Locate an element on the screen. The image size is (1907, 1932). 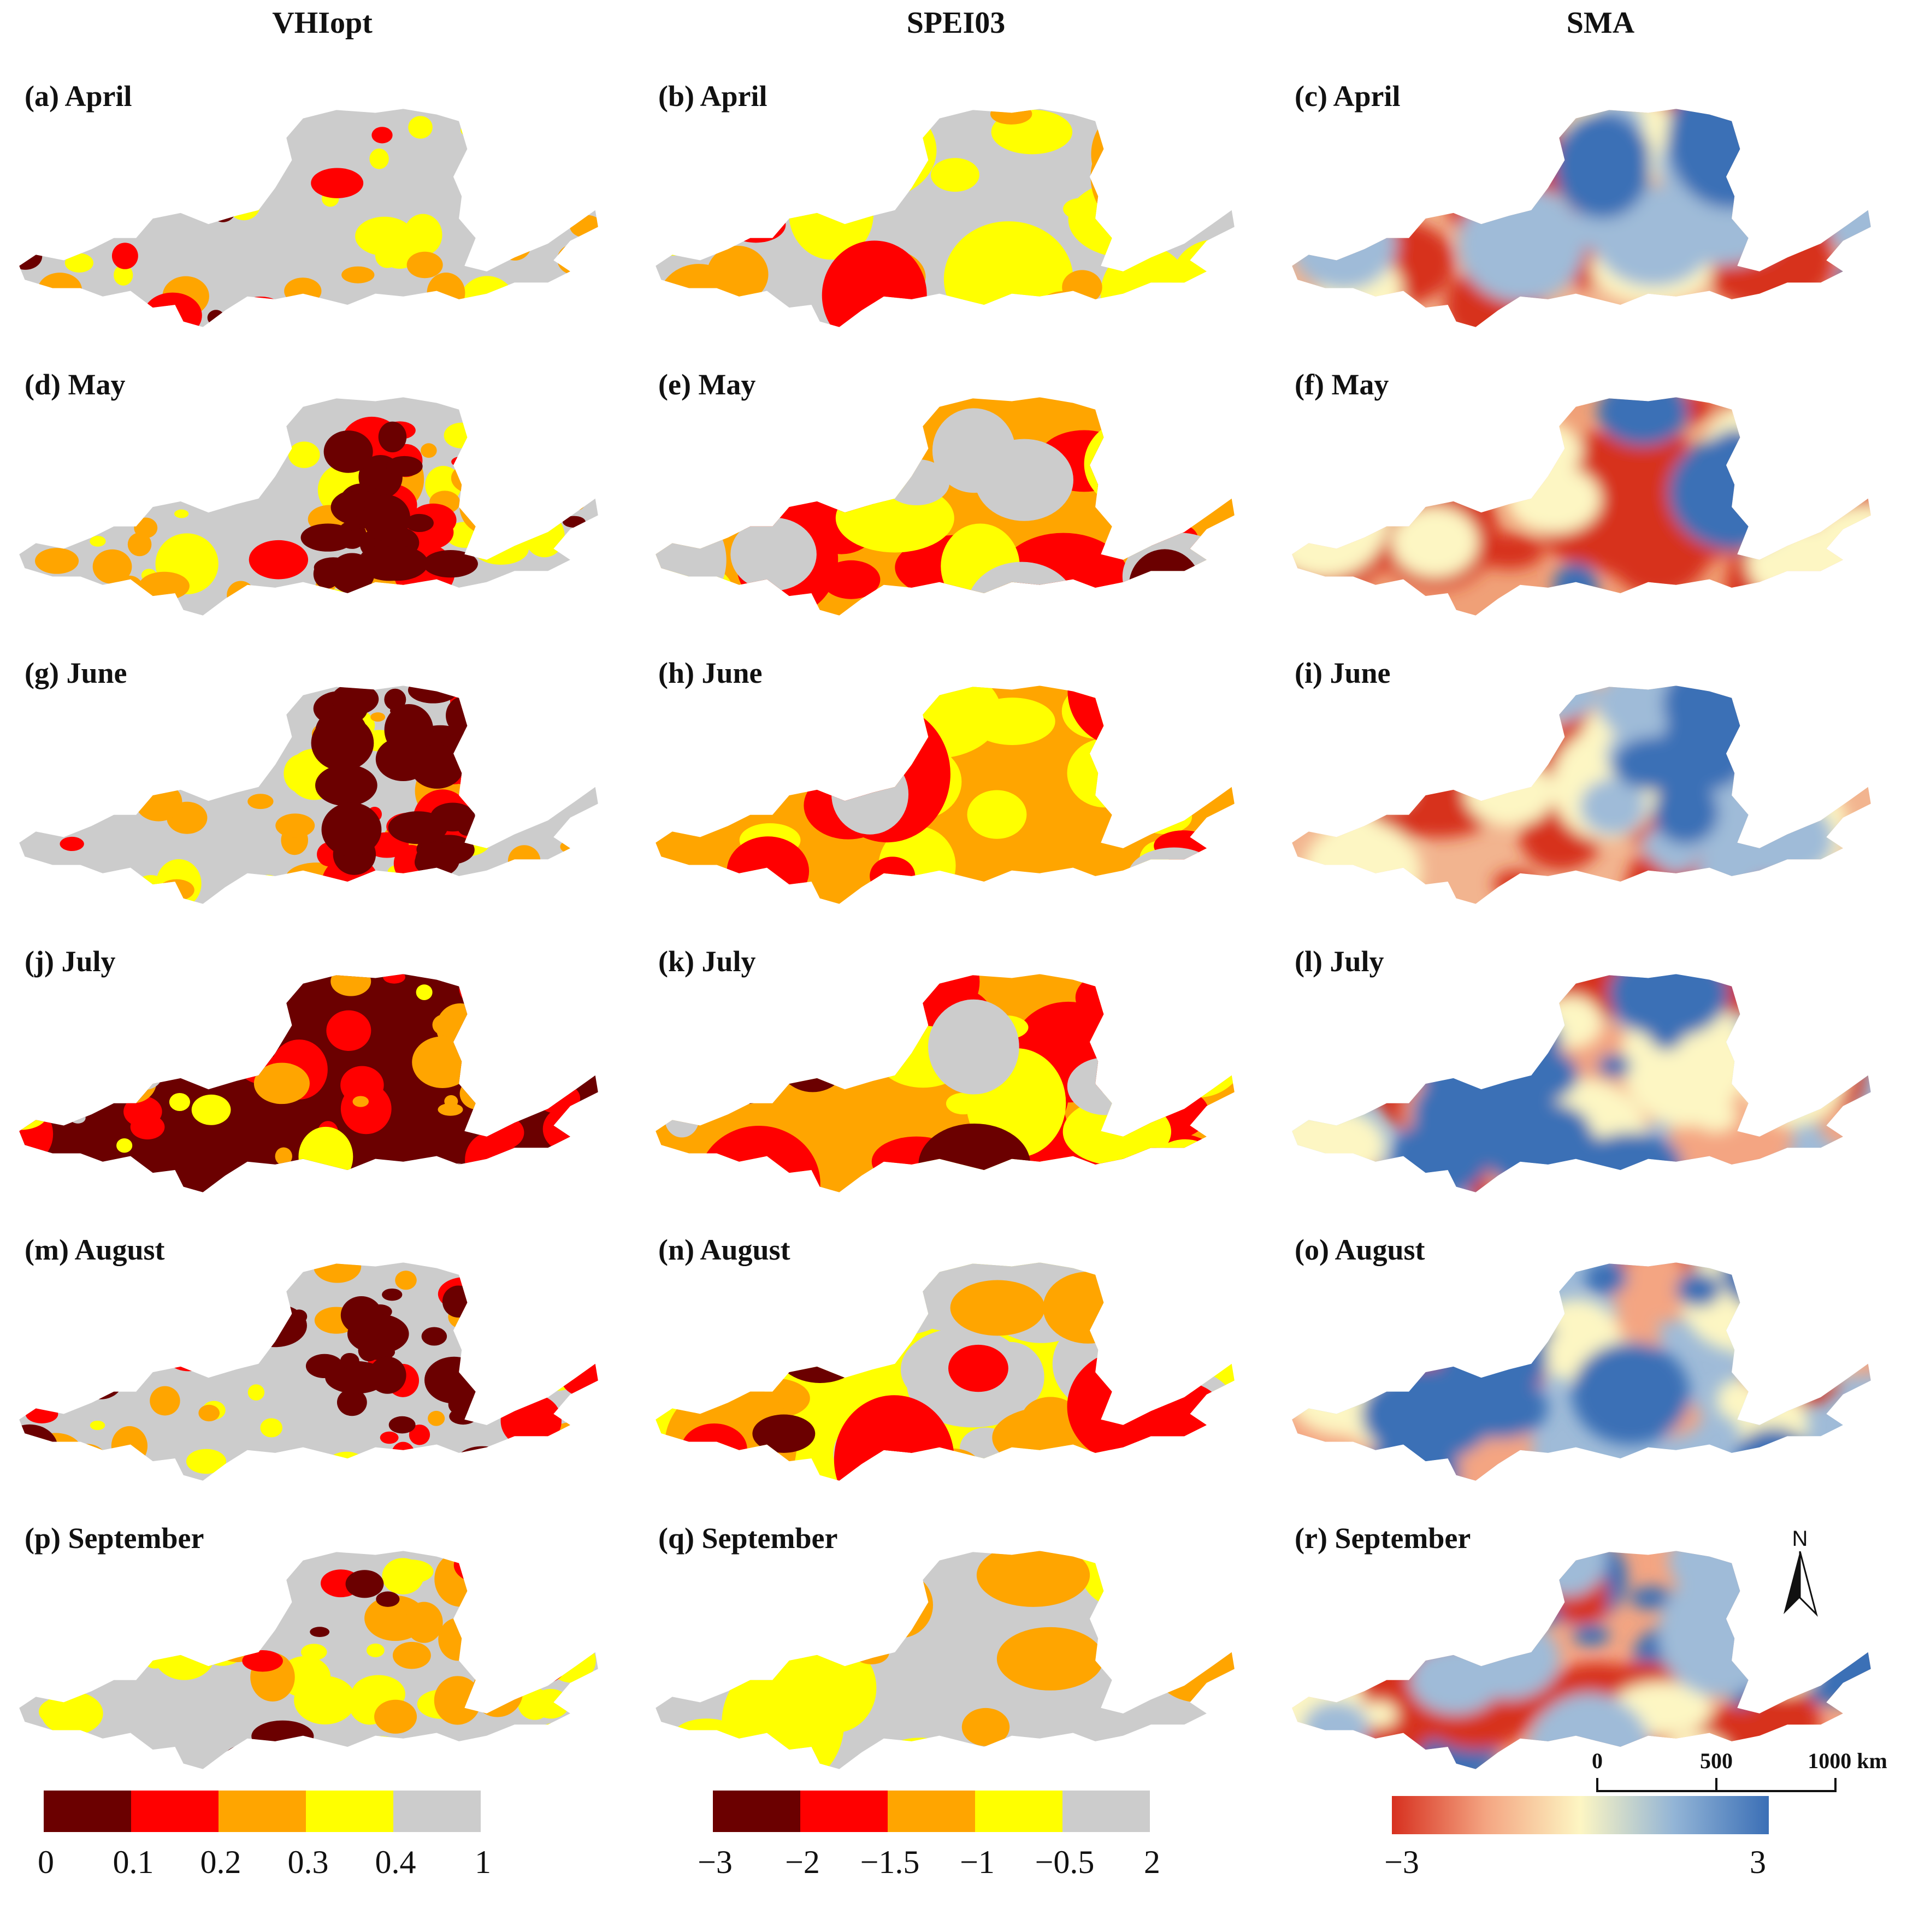
panel-label: (p) September is located at coordinates (114, 1538).